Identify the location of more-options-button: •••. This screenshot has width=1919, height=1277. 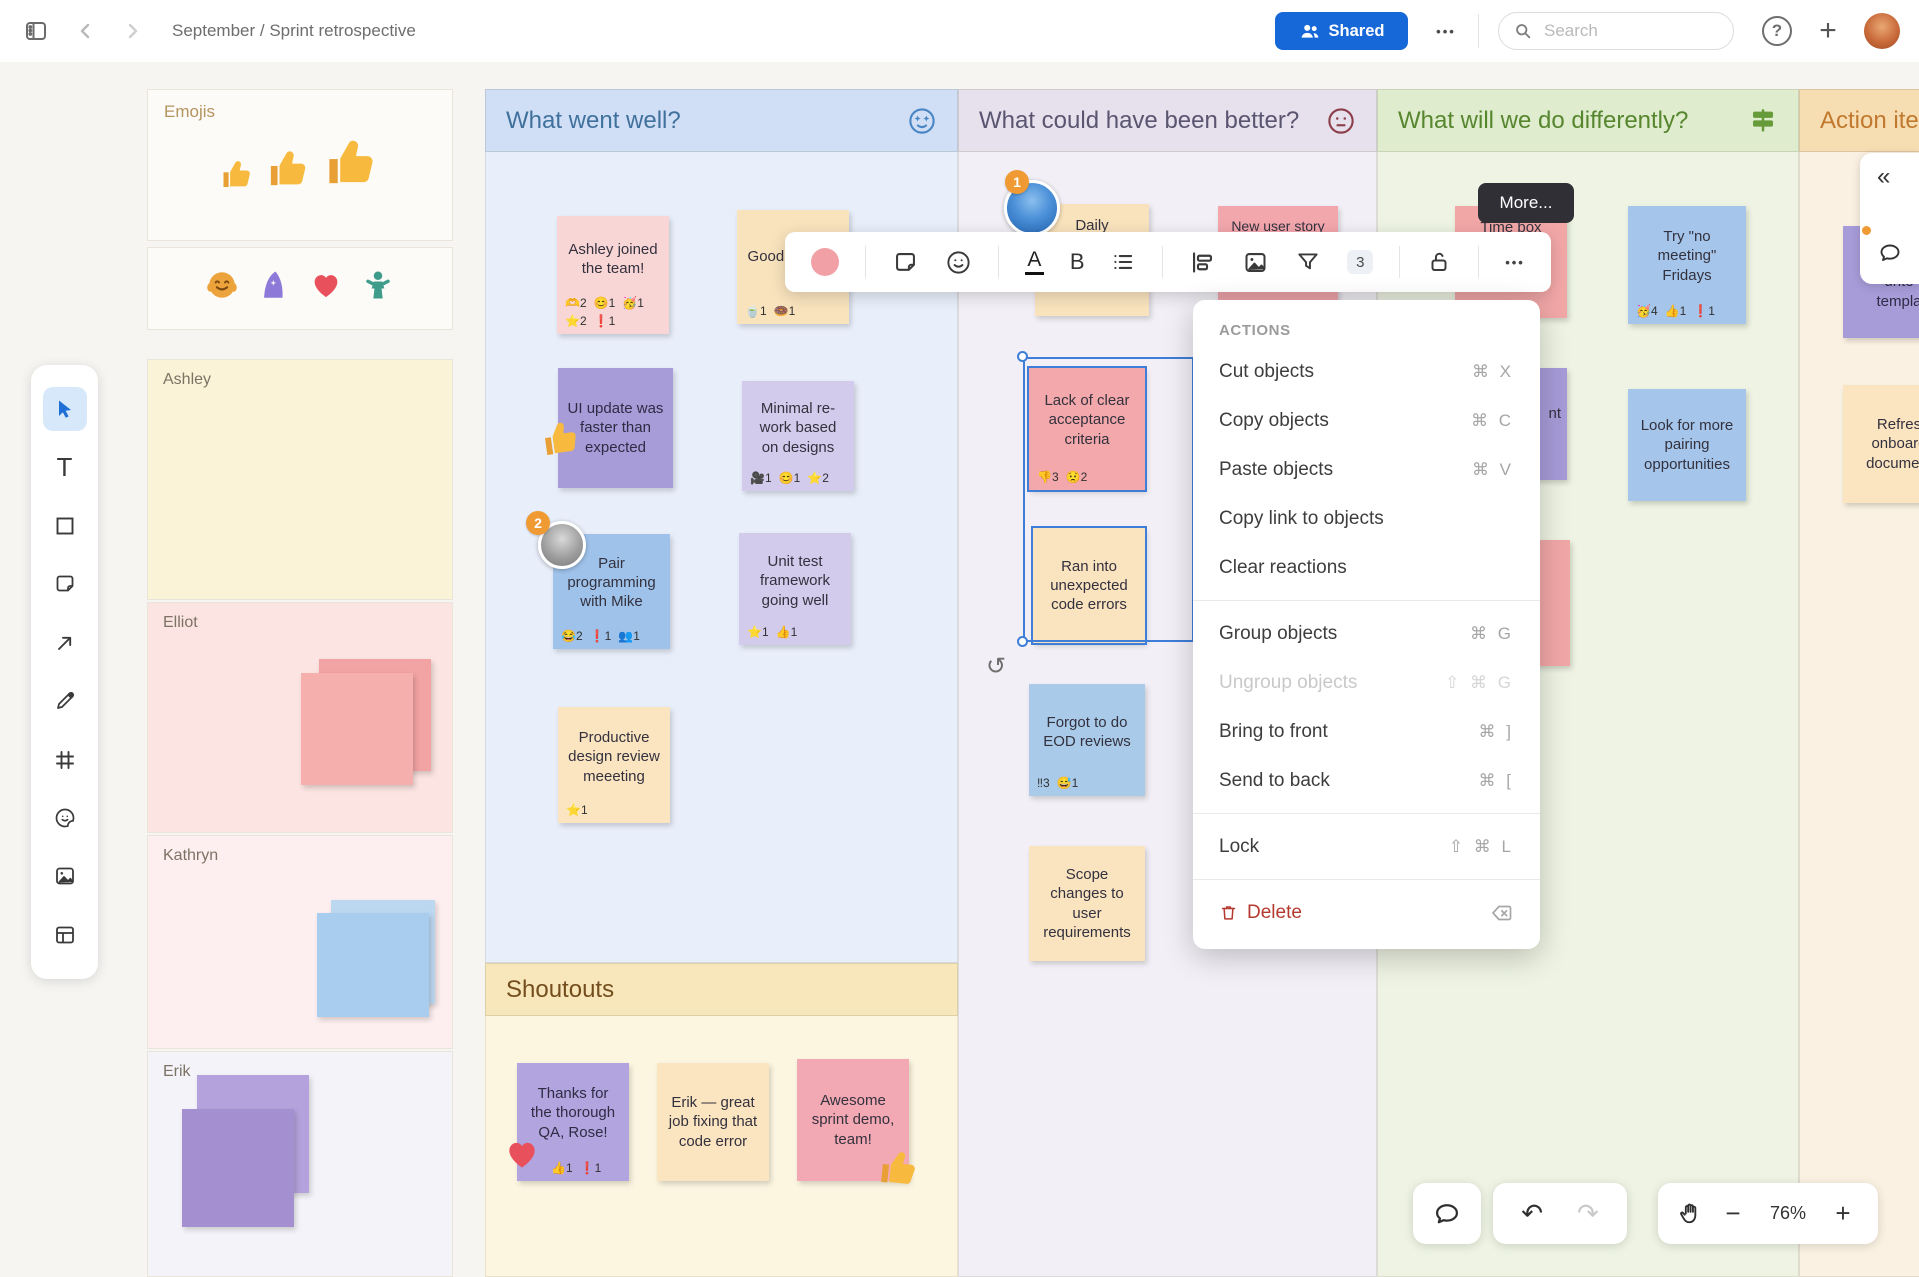
(1515, 262).